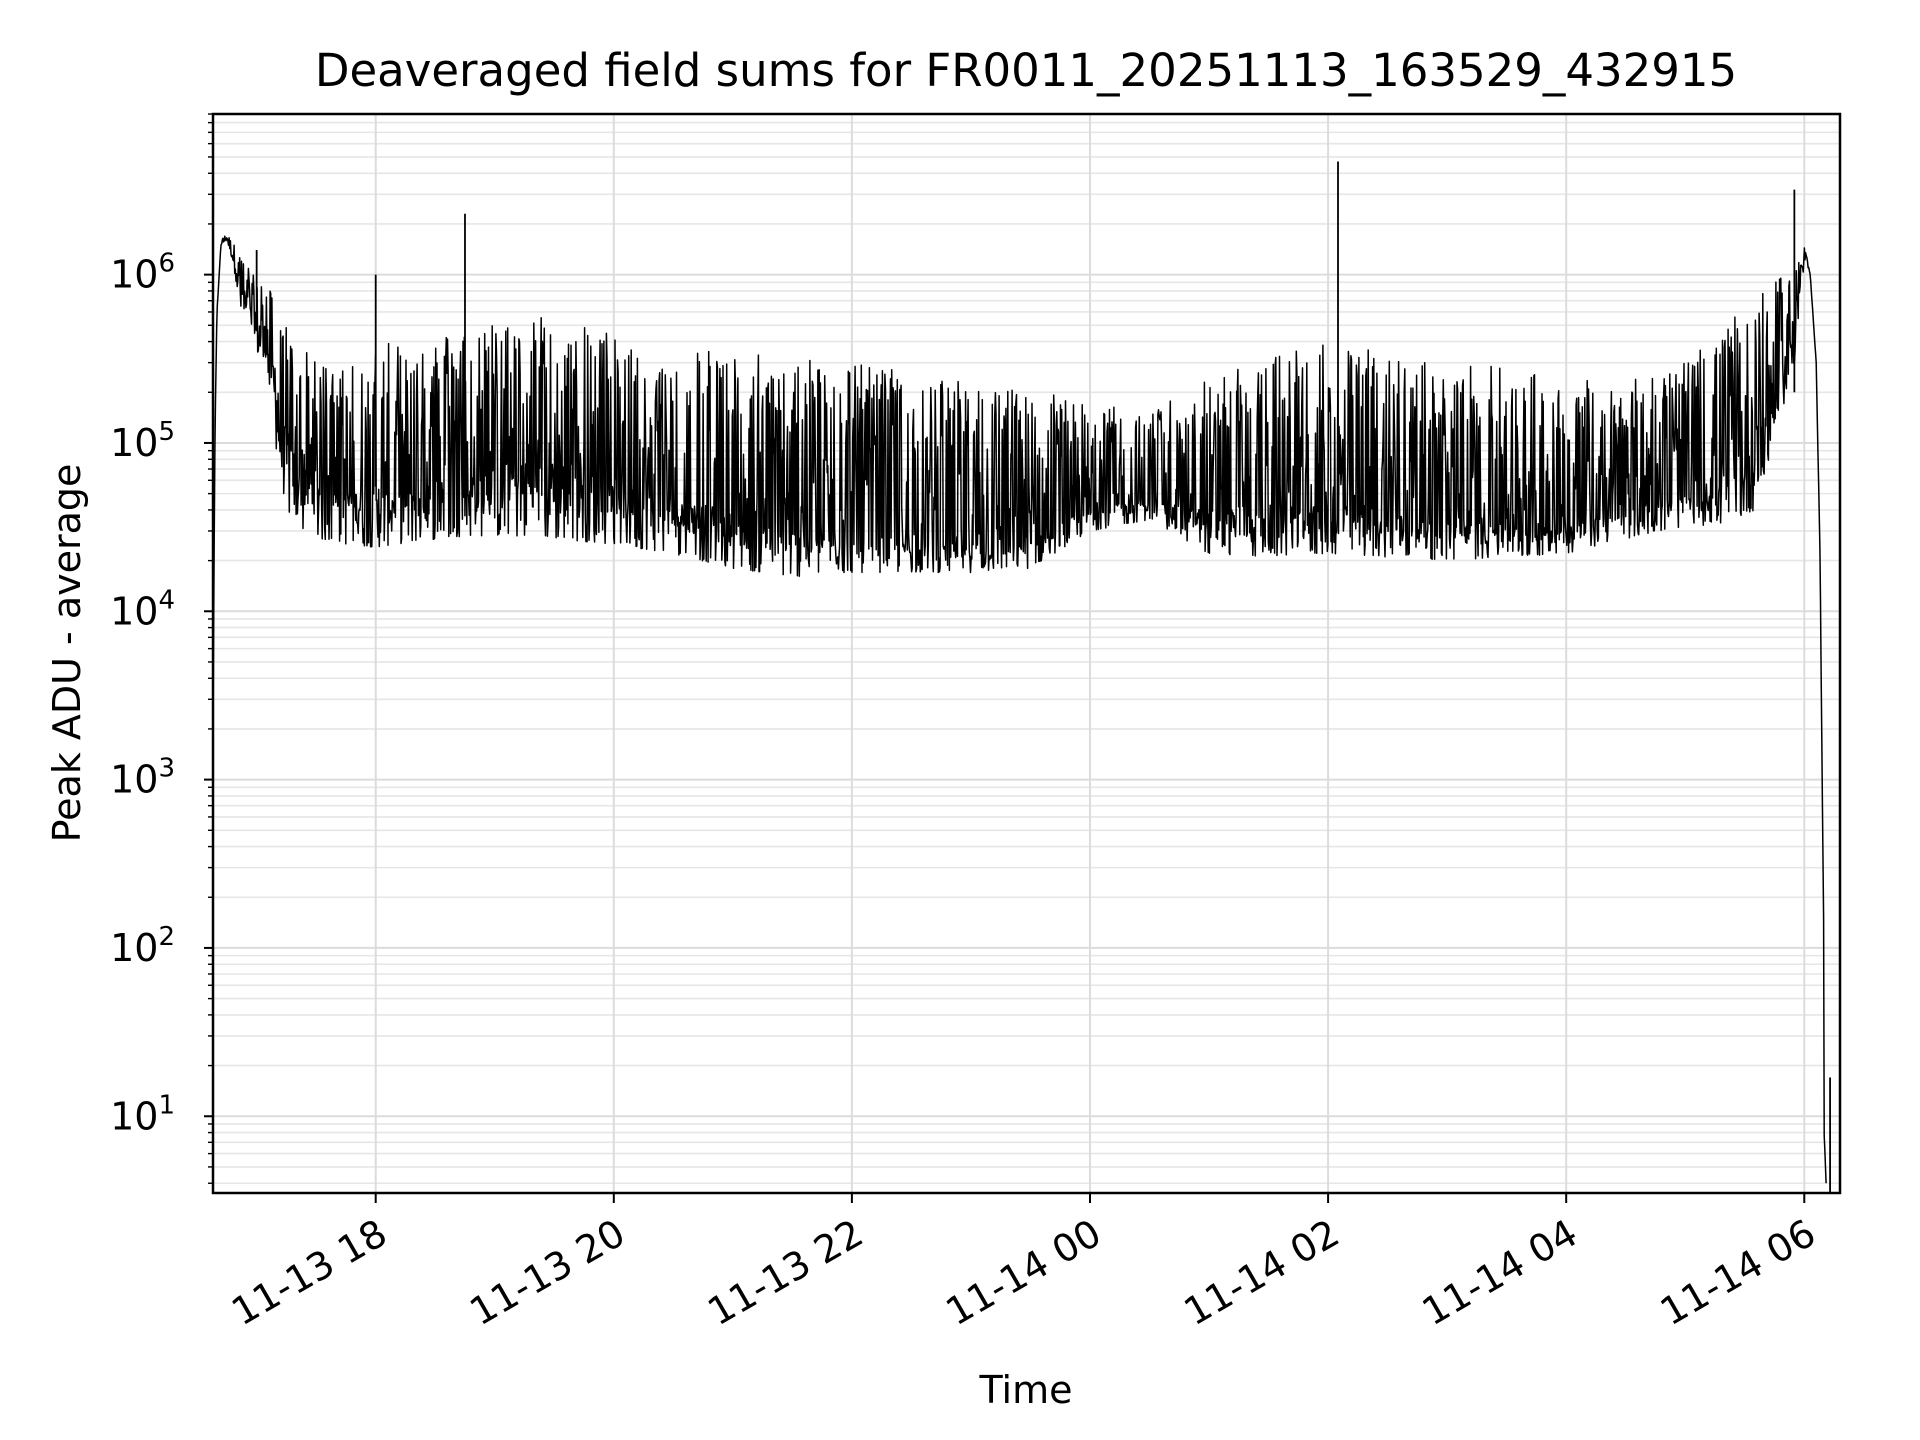 This screenshot has height=1440, width=1920. I want to click on y-tick-label: 106, so click(142, 273).